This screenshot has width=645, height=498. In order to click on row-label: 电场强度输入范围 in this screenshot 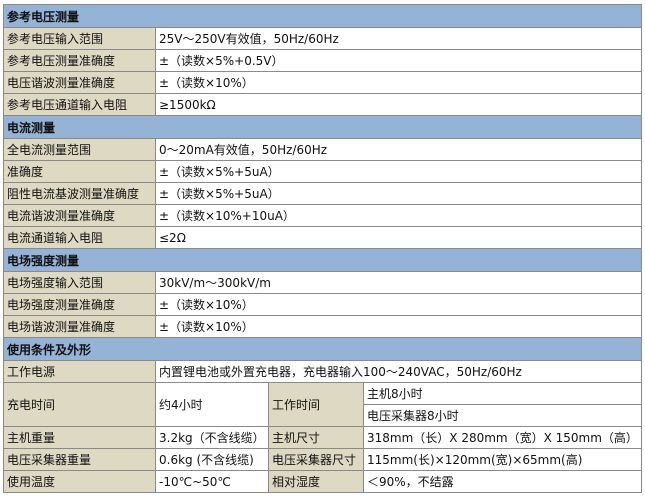, I will do `click(79, 282)`.